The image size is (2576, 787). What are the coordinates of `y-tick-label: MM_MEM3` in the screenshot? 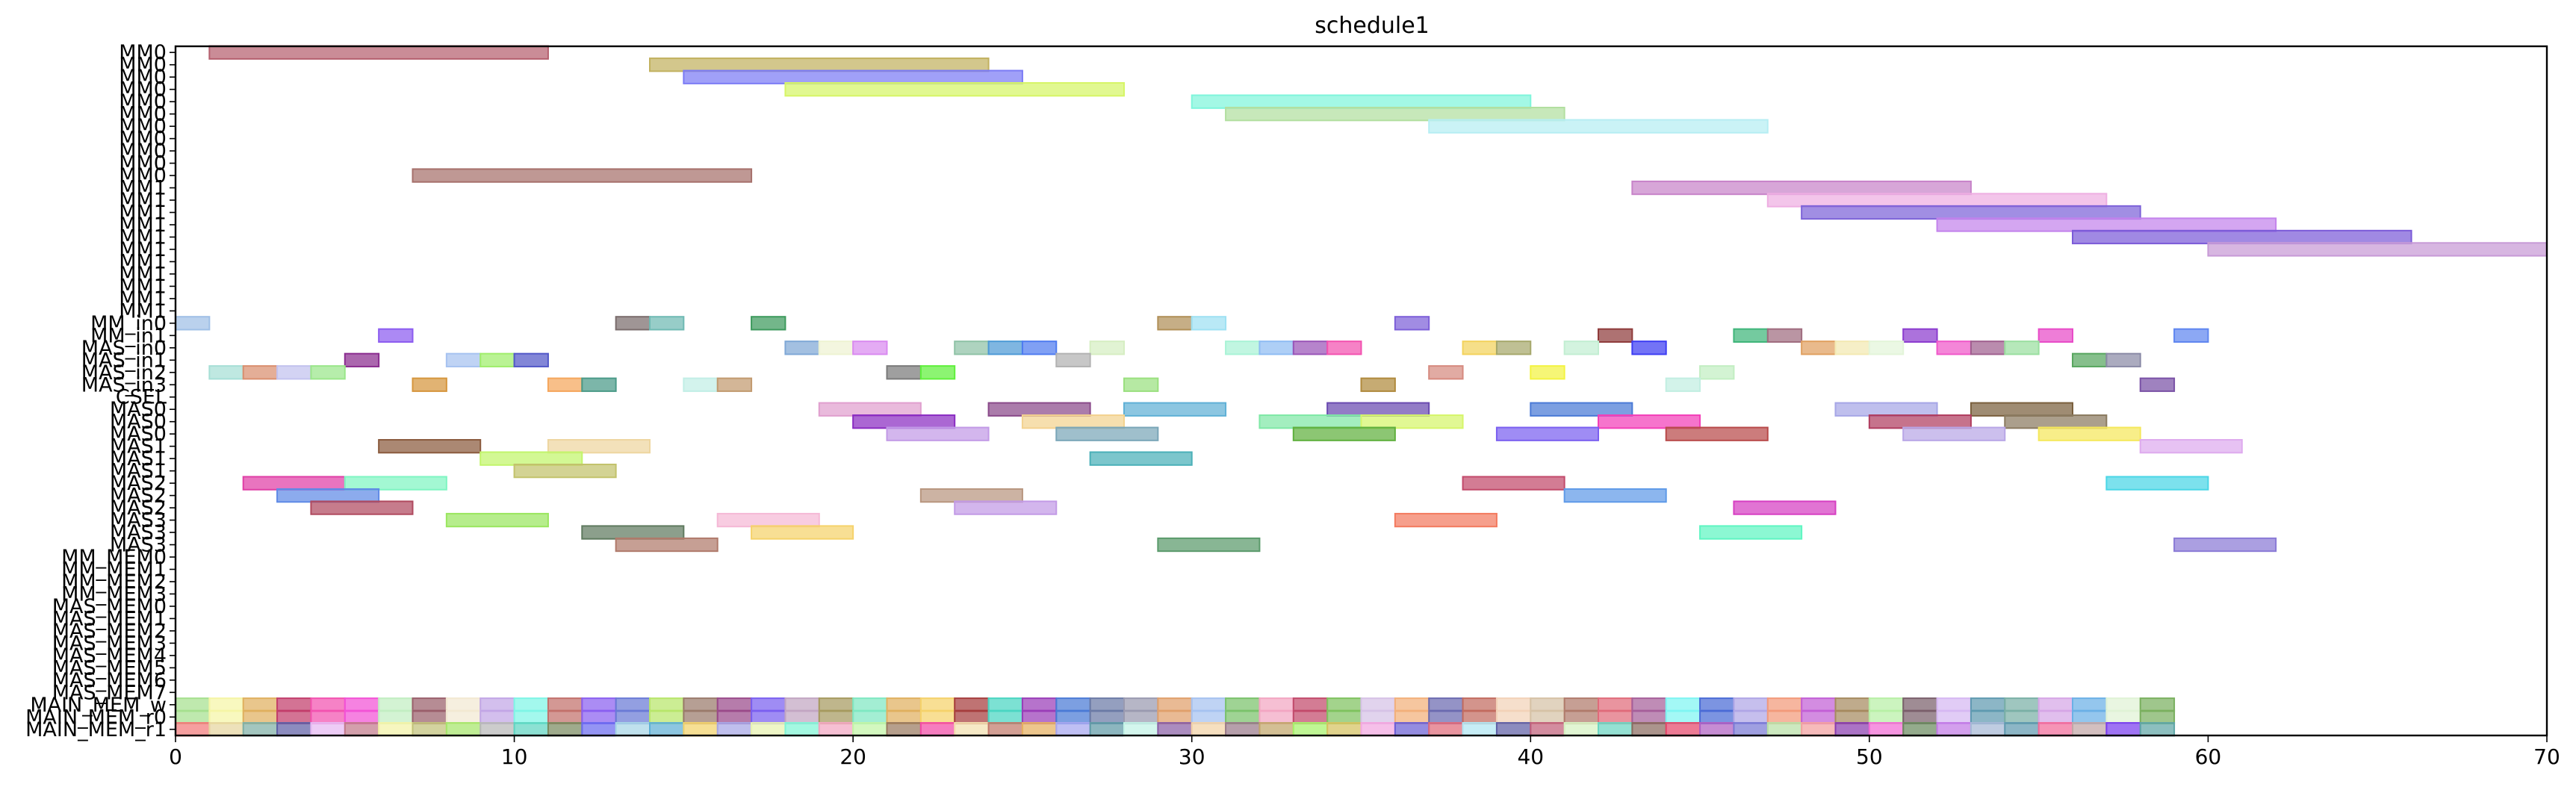 It's located at (114, 594).